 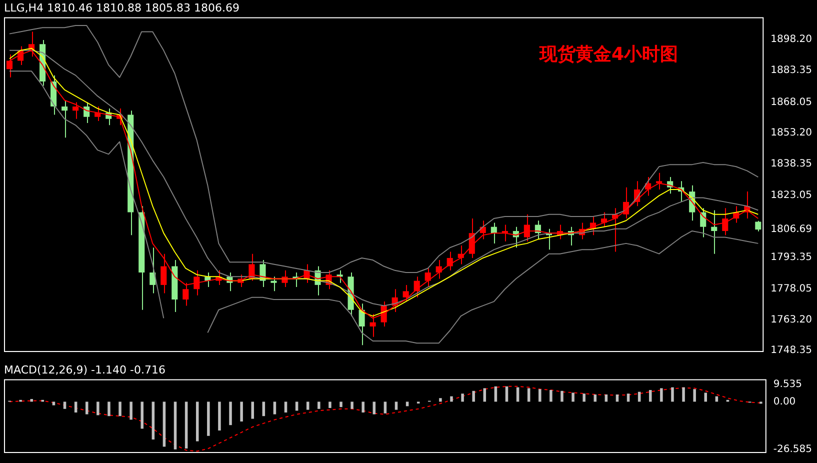 I want to click on y-tick-label: 1748.35, so click(x=791, y=350).